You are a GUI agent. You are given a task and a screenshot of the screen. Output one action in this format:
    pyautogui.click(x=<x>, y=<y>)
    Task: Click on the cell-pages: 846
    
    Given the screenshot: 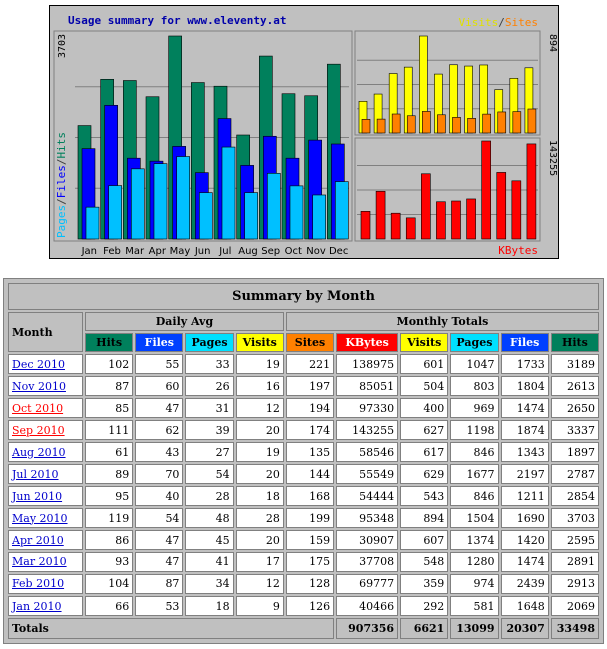 What is the action you would take?
    pyautogui.click(x=474, y=496)
    